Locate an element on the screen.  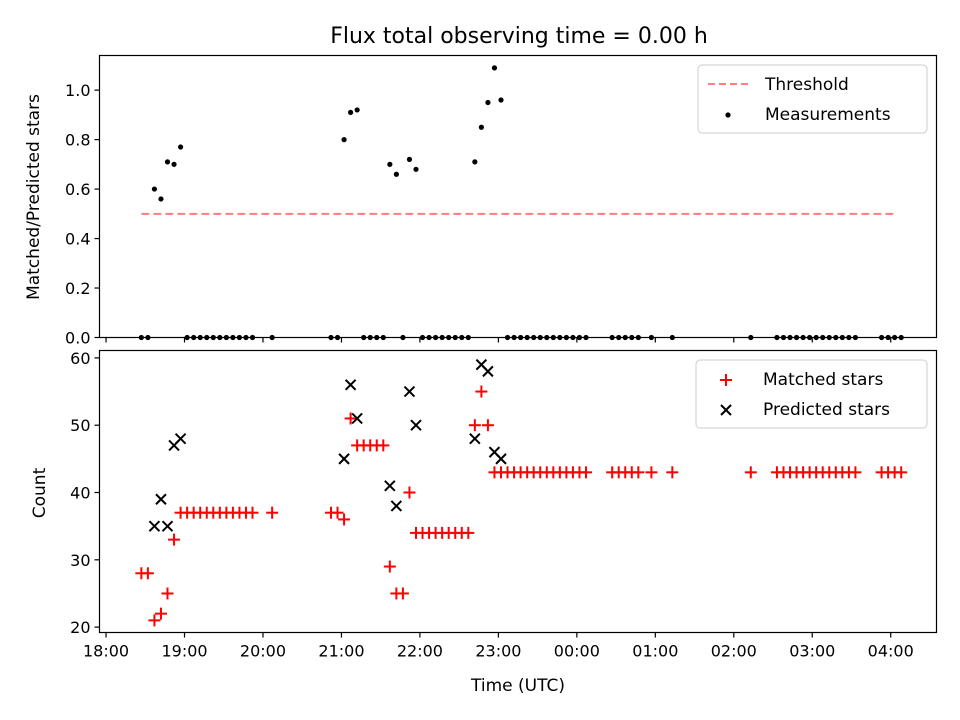
x-tick-label: 03:00 is located at coordinates (812, 651).